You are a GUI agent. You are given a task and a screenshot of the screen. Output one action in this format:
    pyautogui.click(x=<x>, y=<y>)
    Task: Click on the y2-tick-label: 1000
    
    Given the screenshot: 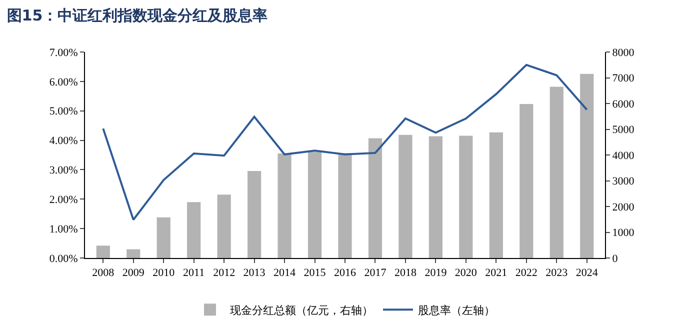 What is the action you would take?
    pyautogui.click(x=623, y=233)
    